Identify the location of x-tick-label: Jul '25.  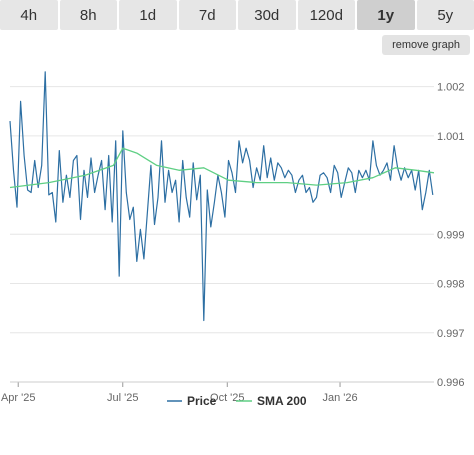
(122, 398).